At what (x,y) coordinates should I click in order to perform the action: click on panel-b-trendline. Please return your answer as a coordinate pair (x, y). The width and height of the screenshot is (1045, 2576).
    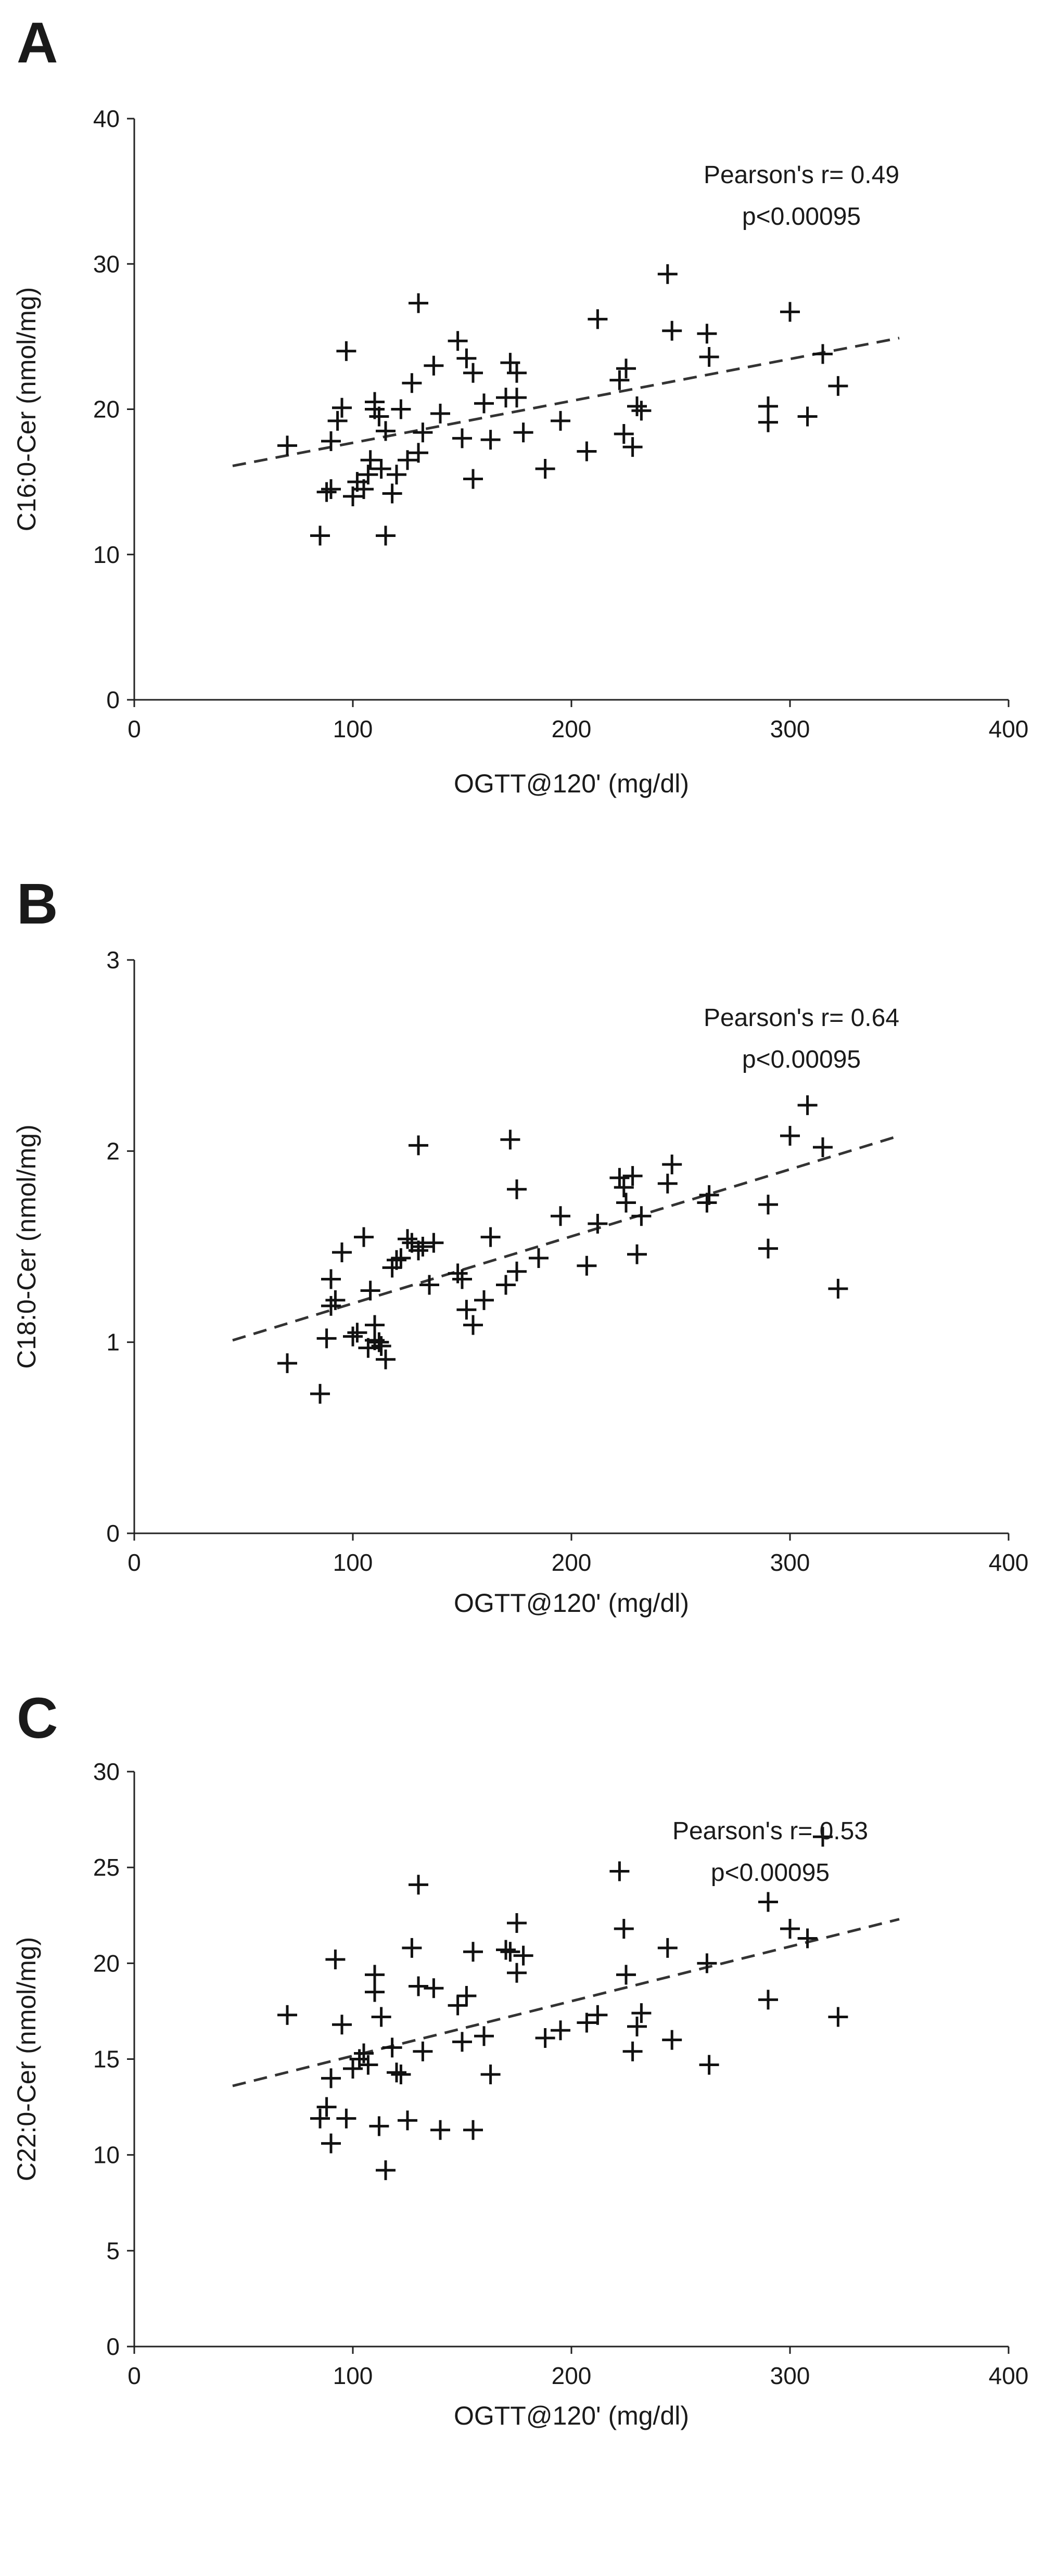
    Looking at the image, I should click on (566, 1238).